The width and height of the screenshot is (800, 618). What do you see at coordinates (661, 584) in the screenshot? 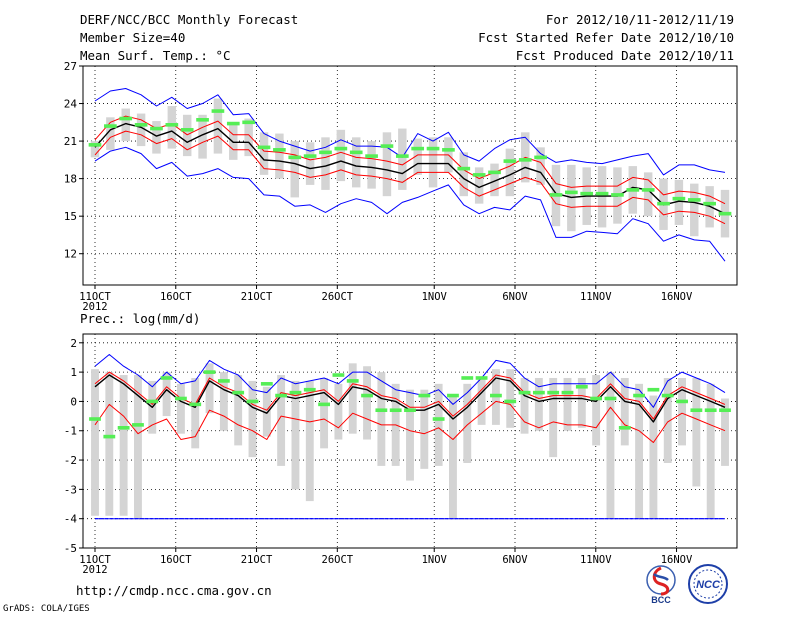
I see `bcc-logo-icon: BCC` at bounding box center [661, 584].